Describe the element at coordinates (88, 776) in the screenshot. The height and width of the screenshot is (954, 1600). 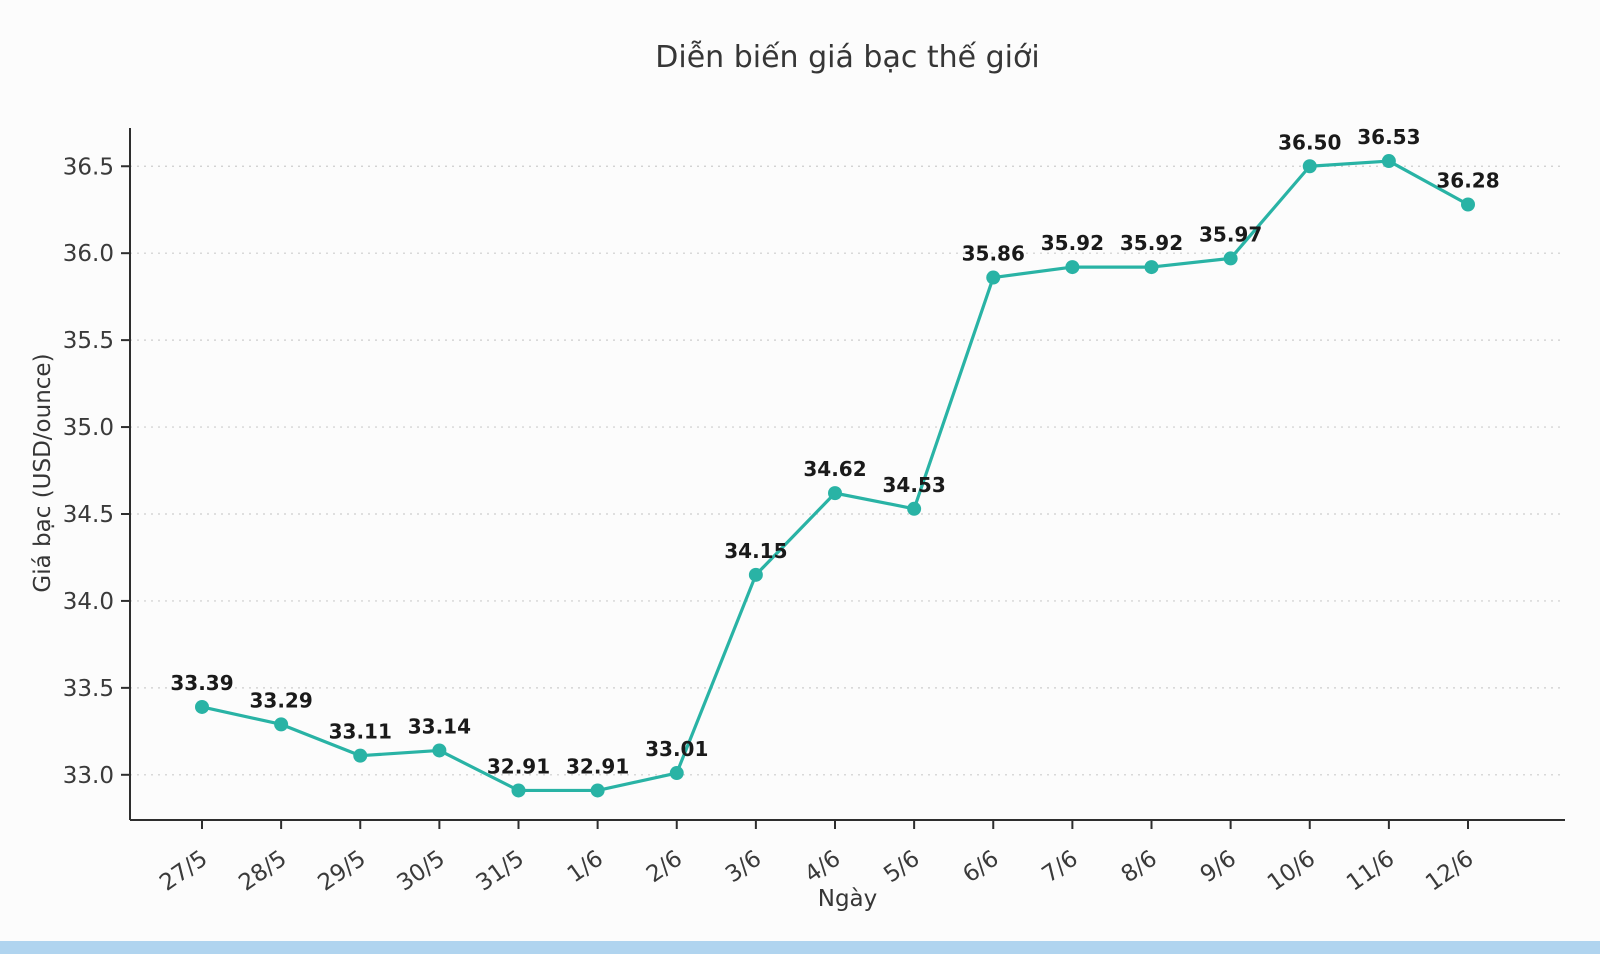
I see `svg-text: 33.0` at that location.